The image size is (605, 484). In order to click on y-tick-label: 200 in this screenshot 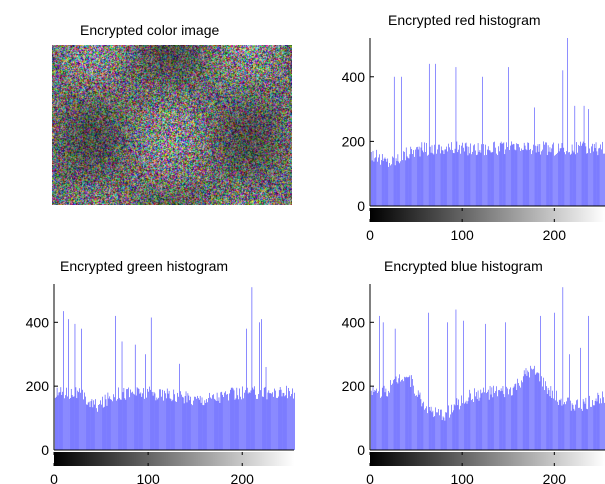, I will do `click(354, 386)`.